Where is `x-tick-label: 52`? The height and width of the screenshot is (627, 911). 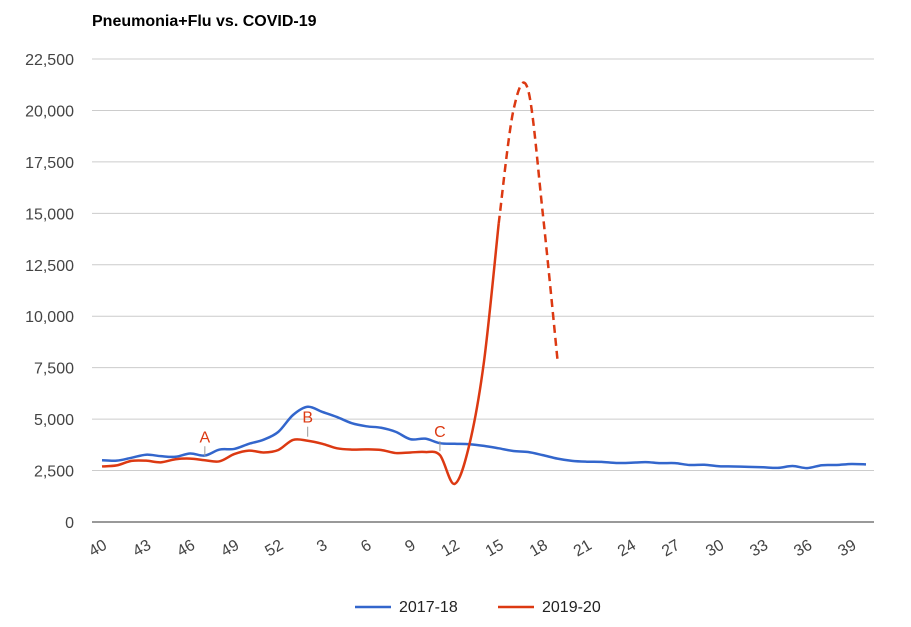
x-tick-label: 52 is located at coordinates (274, 549).